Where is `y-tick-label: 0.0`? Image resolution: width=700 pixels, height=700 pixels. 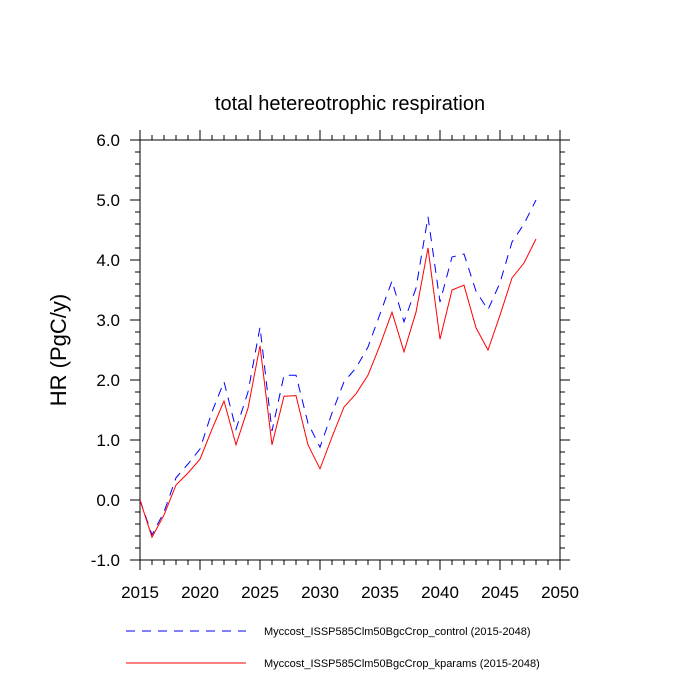 y-tick-label: 0.0 is located at coordinates (108, 500).